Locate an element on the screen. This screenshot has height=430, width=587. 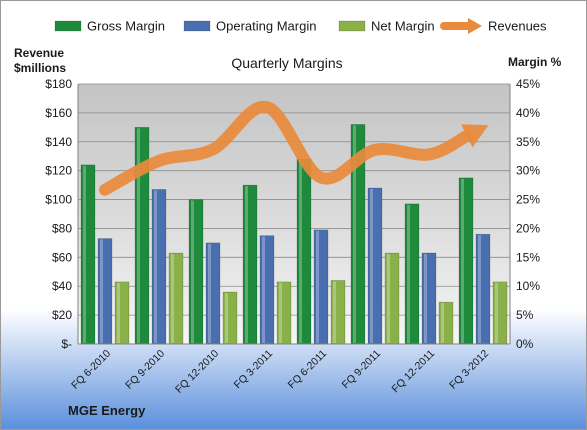
legend-label: Operating Margin is located at coordinates (266, 26).